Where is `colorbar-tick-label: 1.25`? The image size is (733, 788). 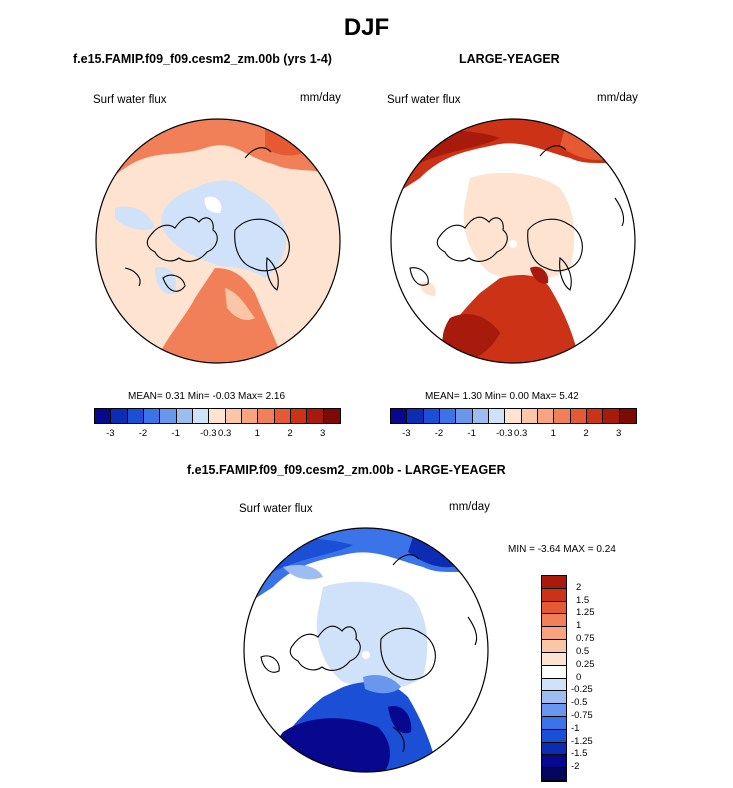
colorbar-tick-label: 1.25 is located at coordinates (585, 613).